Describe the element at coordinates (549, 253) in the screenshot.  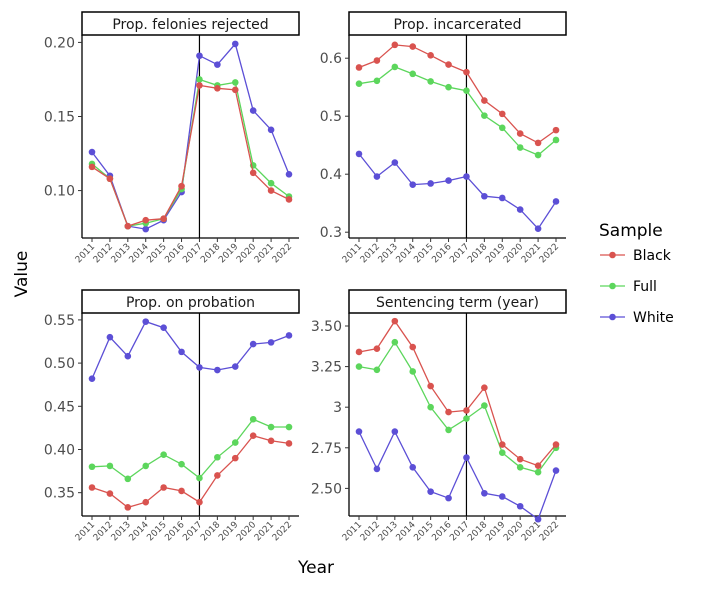
I see `x-tick-label: 2022` at that location.